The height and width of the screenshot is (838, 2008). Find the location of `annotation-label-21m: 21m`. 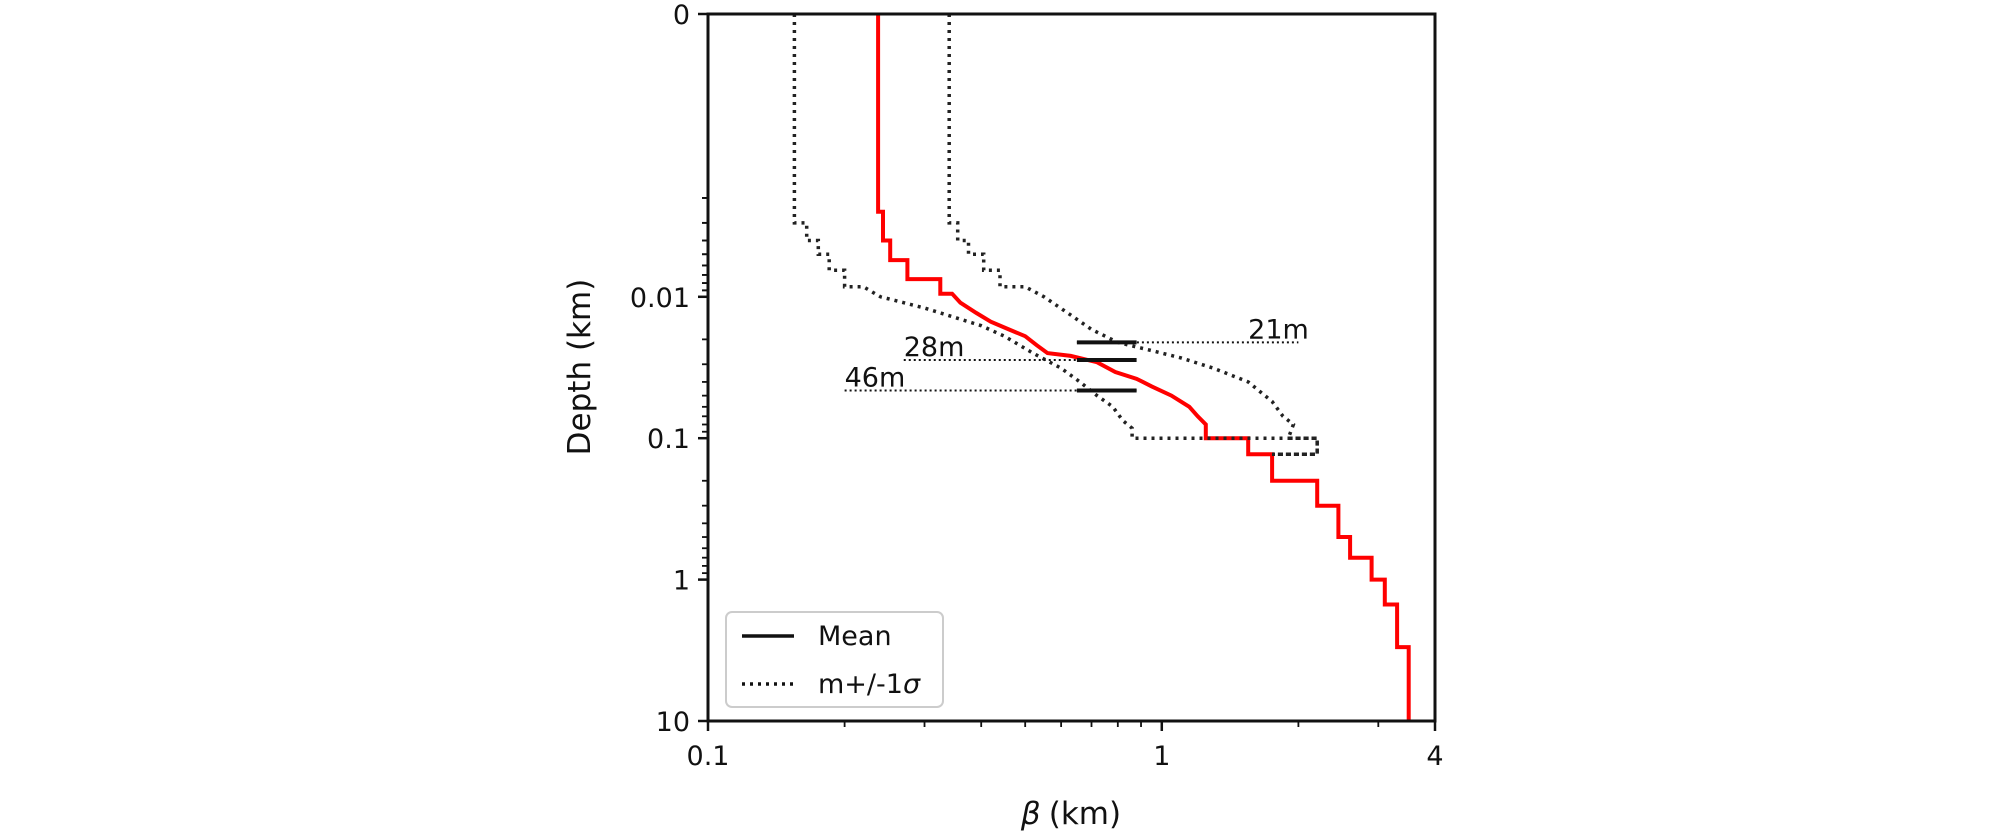

annotation-label-21m: 21m is located at coordinates (1278, 329).